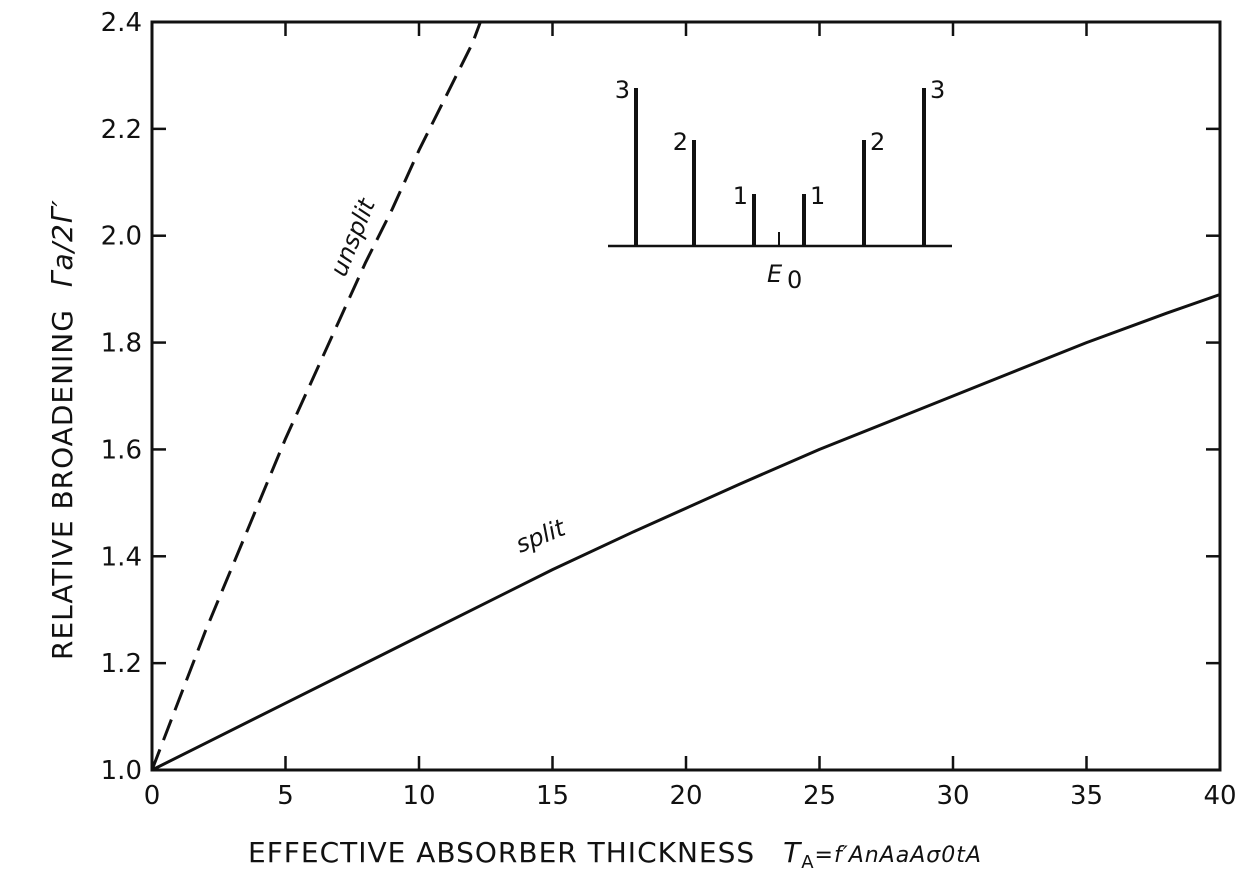 Image resolution: width=1258 pixels, height=890 pixels. I want to click on x-tick-label: 25, so click(819, 796).